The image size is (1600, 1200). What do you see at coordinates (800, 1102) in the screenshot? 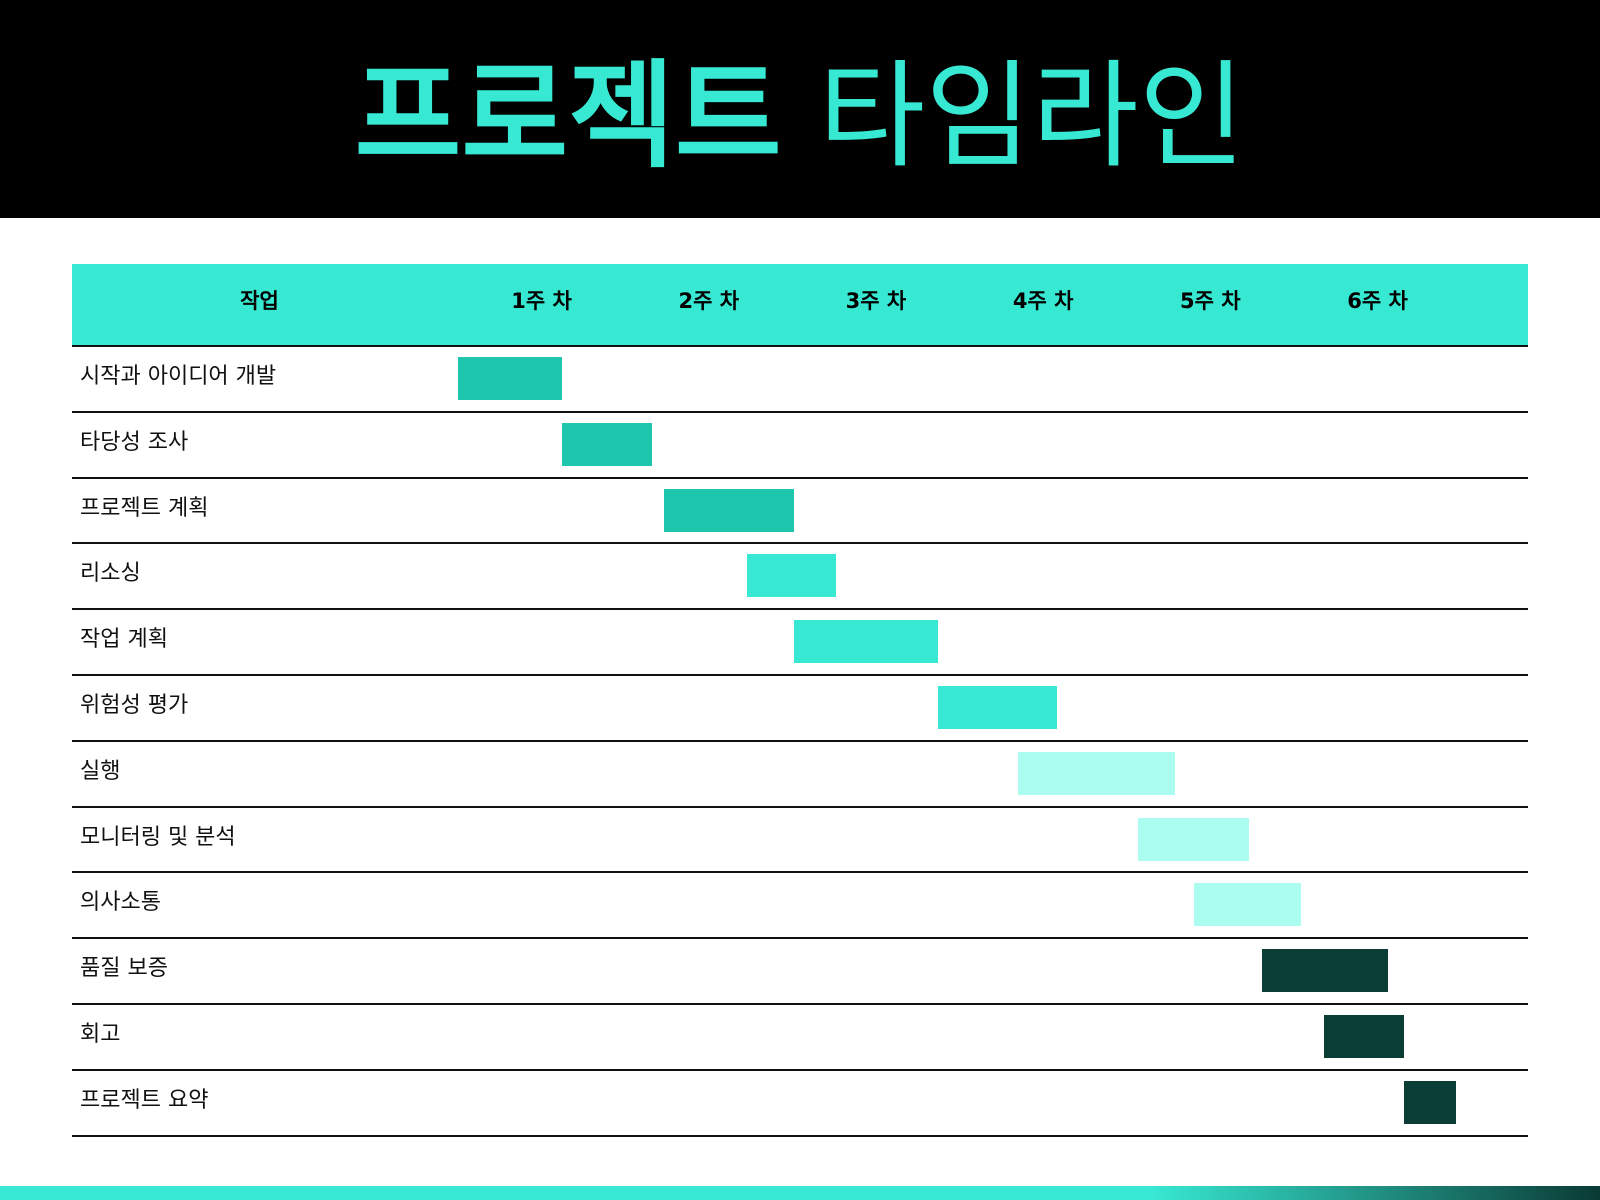
I see `task-row: 프로젝트 요약` at bounding box center [800, 1102].